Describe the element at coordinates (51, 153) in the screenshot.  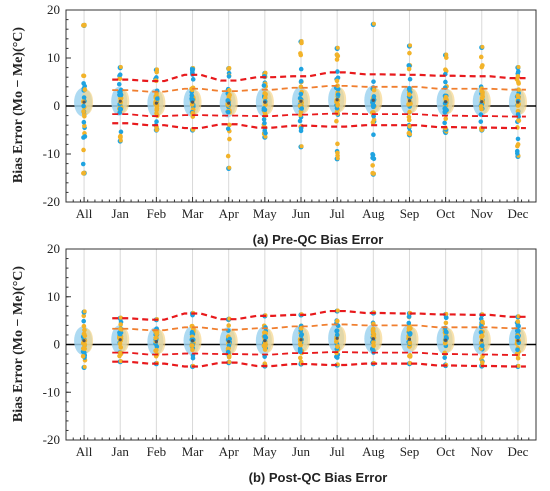
I see `y-tick-label: -10` at that location.